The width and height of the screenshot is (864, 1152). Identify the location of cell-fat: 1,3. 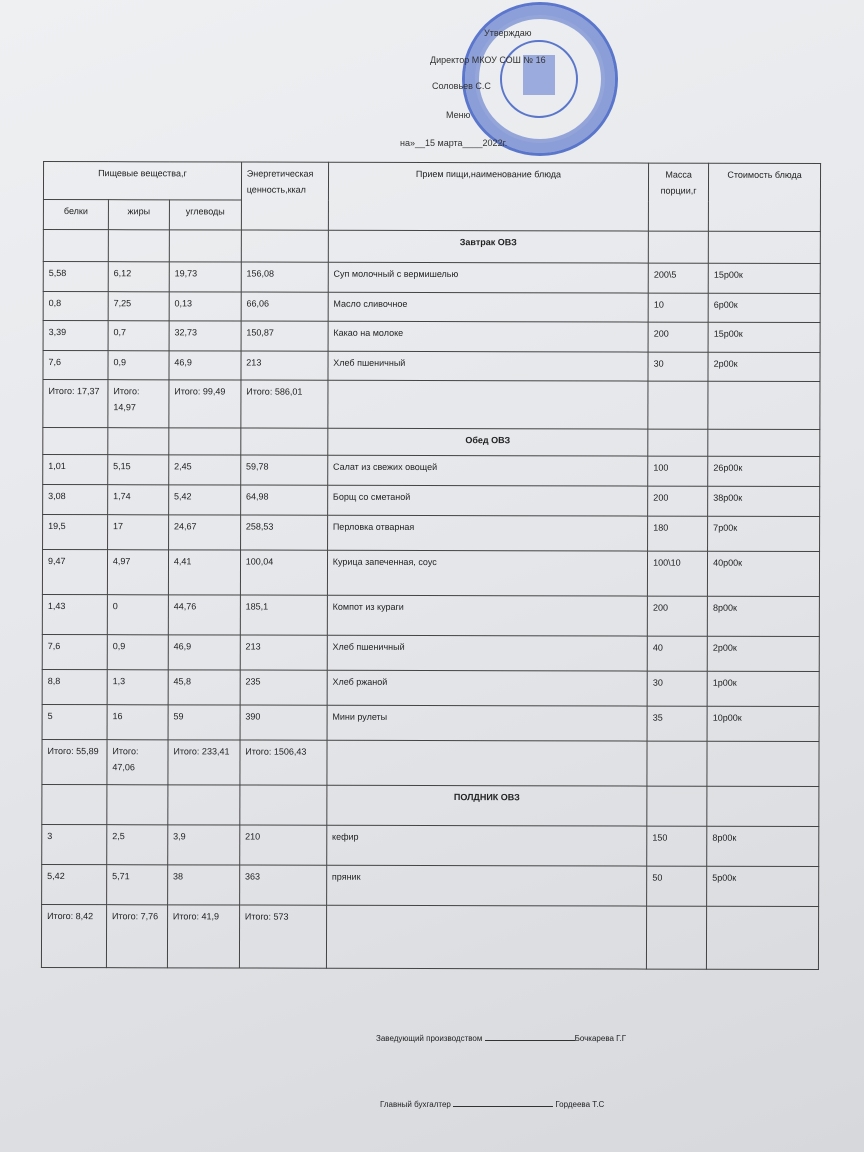
(138, 687).